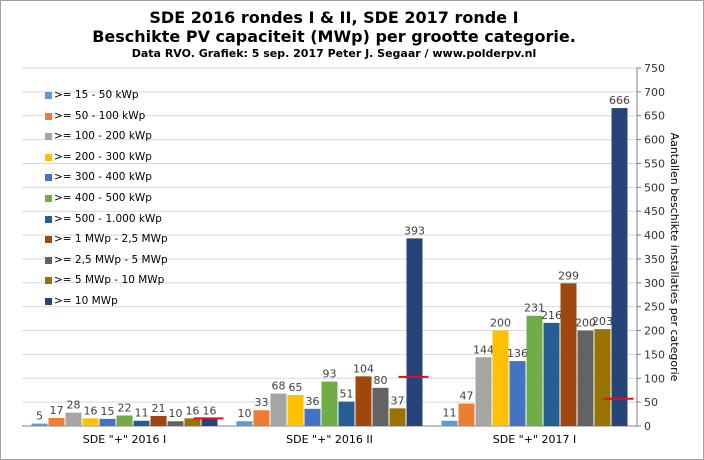 This screenshot has height=460, width=704. I want to click on data-label: 144, so click(483, 349).